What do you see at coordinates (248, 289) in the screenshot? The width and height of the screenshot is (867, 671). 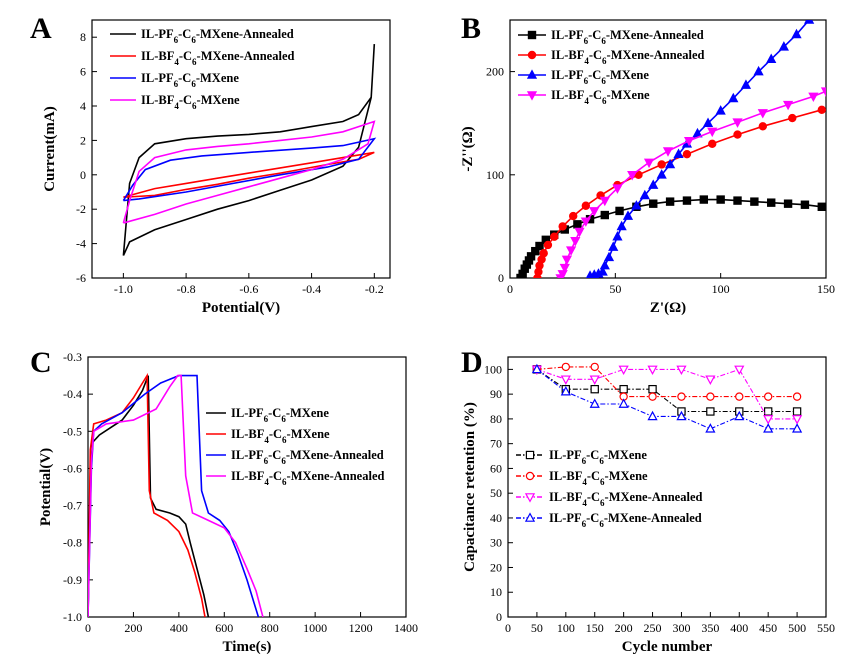 I see `x-tick-label: -0.6` at bounding box center [248, 289].